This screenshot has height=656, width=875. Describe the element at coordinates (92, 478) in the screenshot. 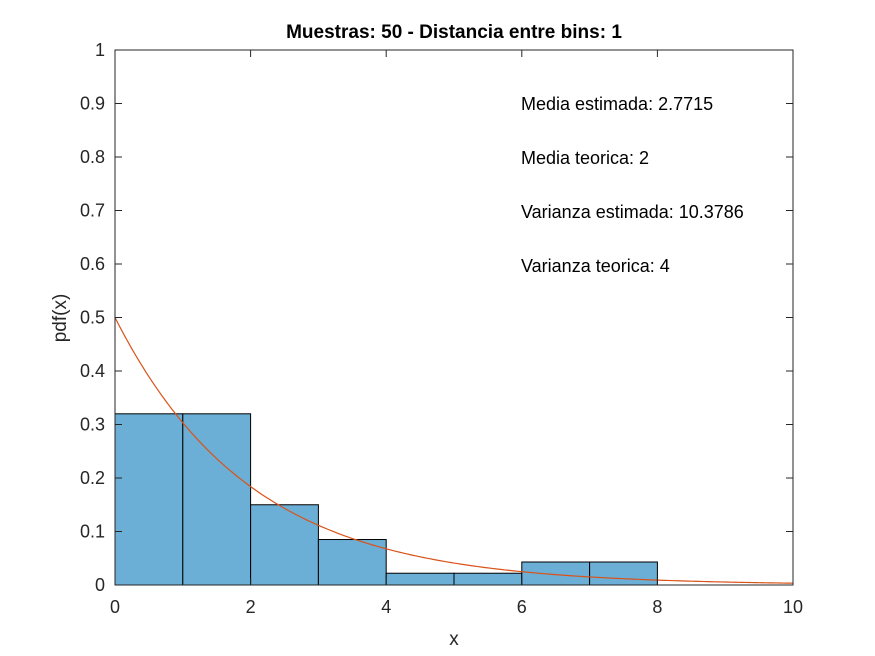

I see `y-tick-label-2: 0.2` at that location.